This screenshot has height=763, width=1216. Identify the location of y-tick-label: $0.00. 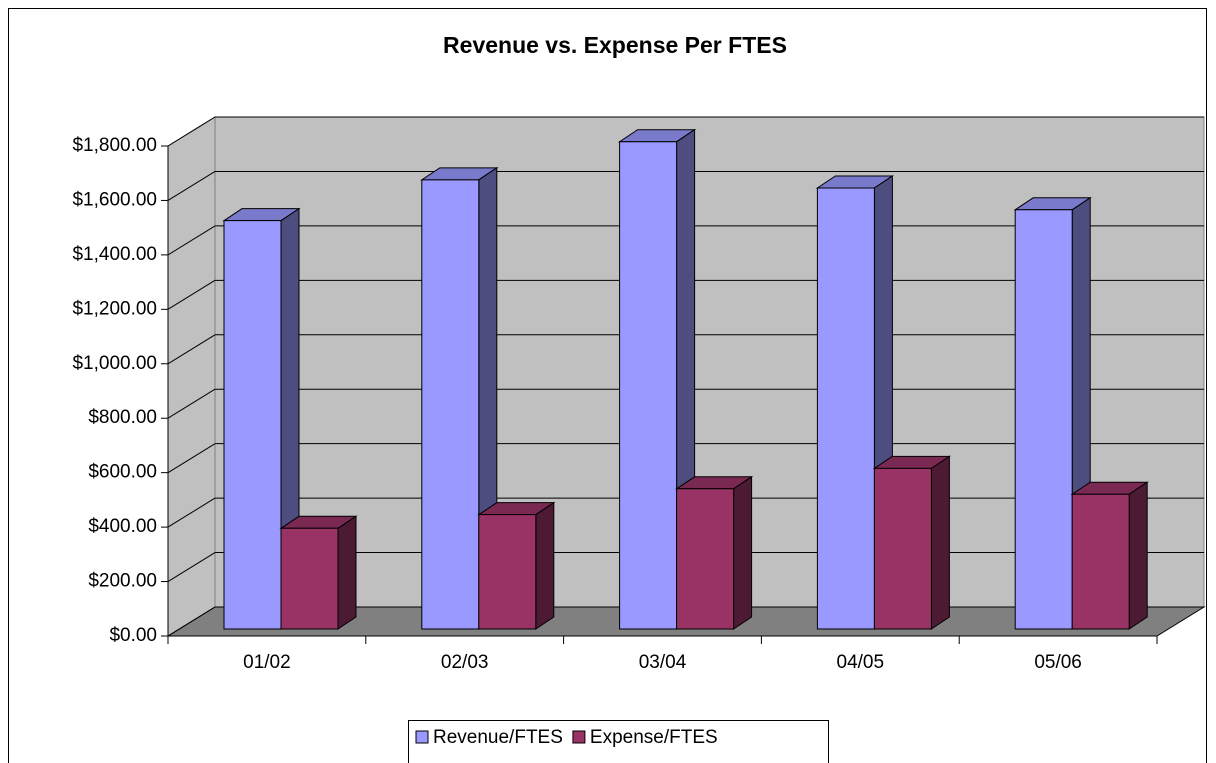
(133, 635).